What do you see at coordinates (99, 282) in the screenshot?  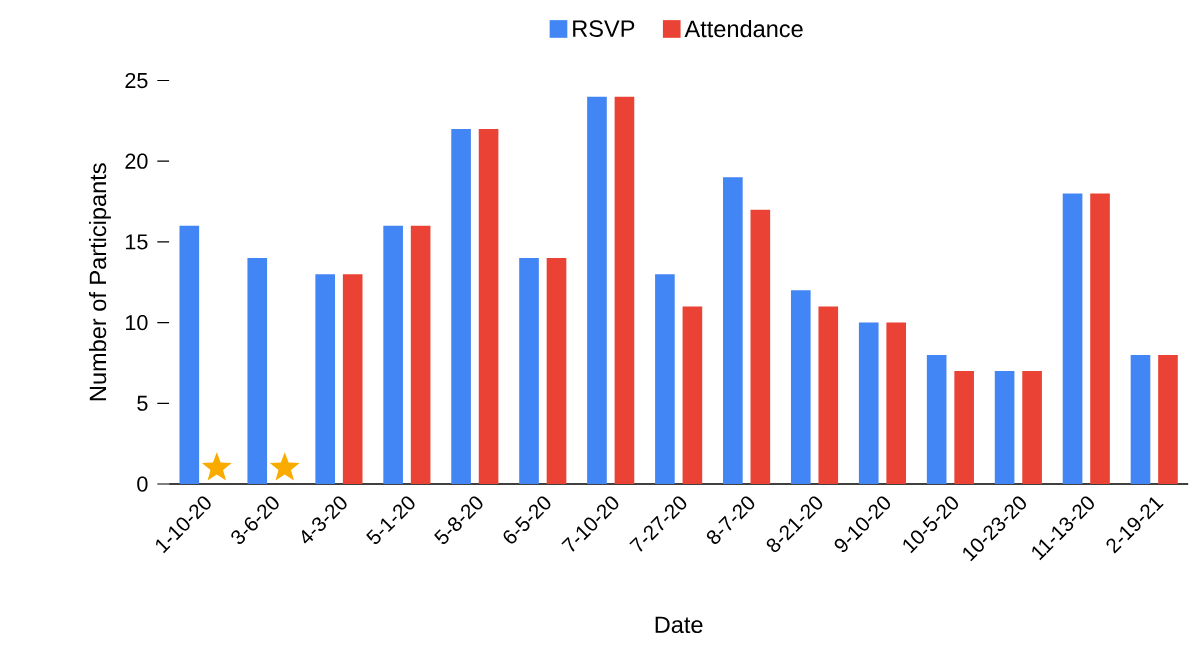 I see `y-axis-title: Number of Participants` at bounding box center [99, 282].